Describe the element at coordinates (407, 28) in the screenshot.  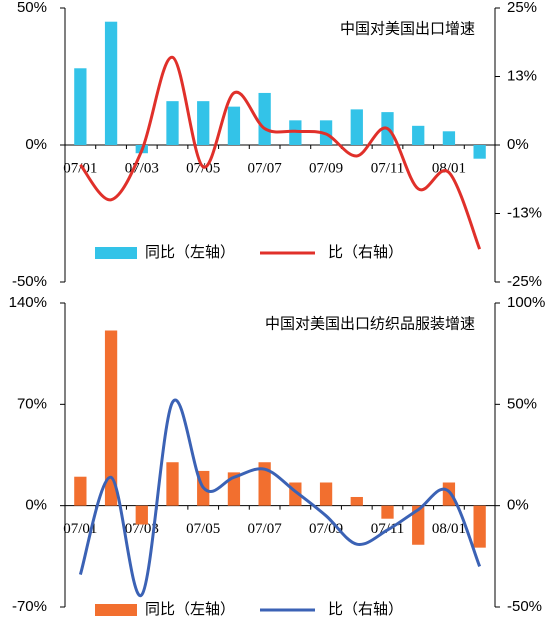
I see `chart-title: 中国对美国出口增速` at that location.